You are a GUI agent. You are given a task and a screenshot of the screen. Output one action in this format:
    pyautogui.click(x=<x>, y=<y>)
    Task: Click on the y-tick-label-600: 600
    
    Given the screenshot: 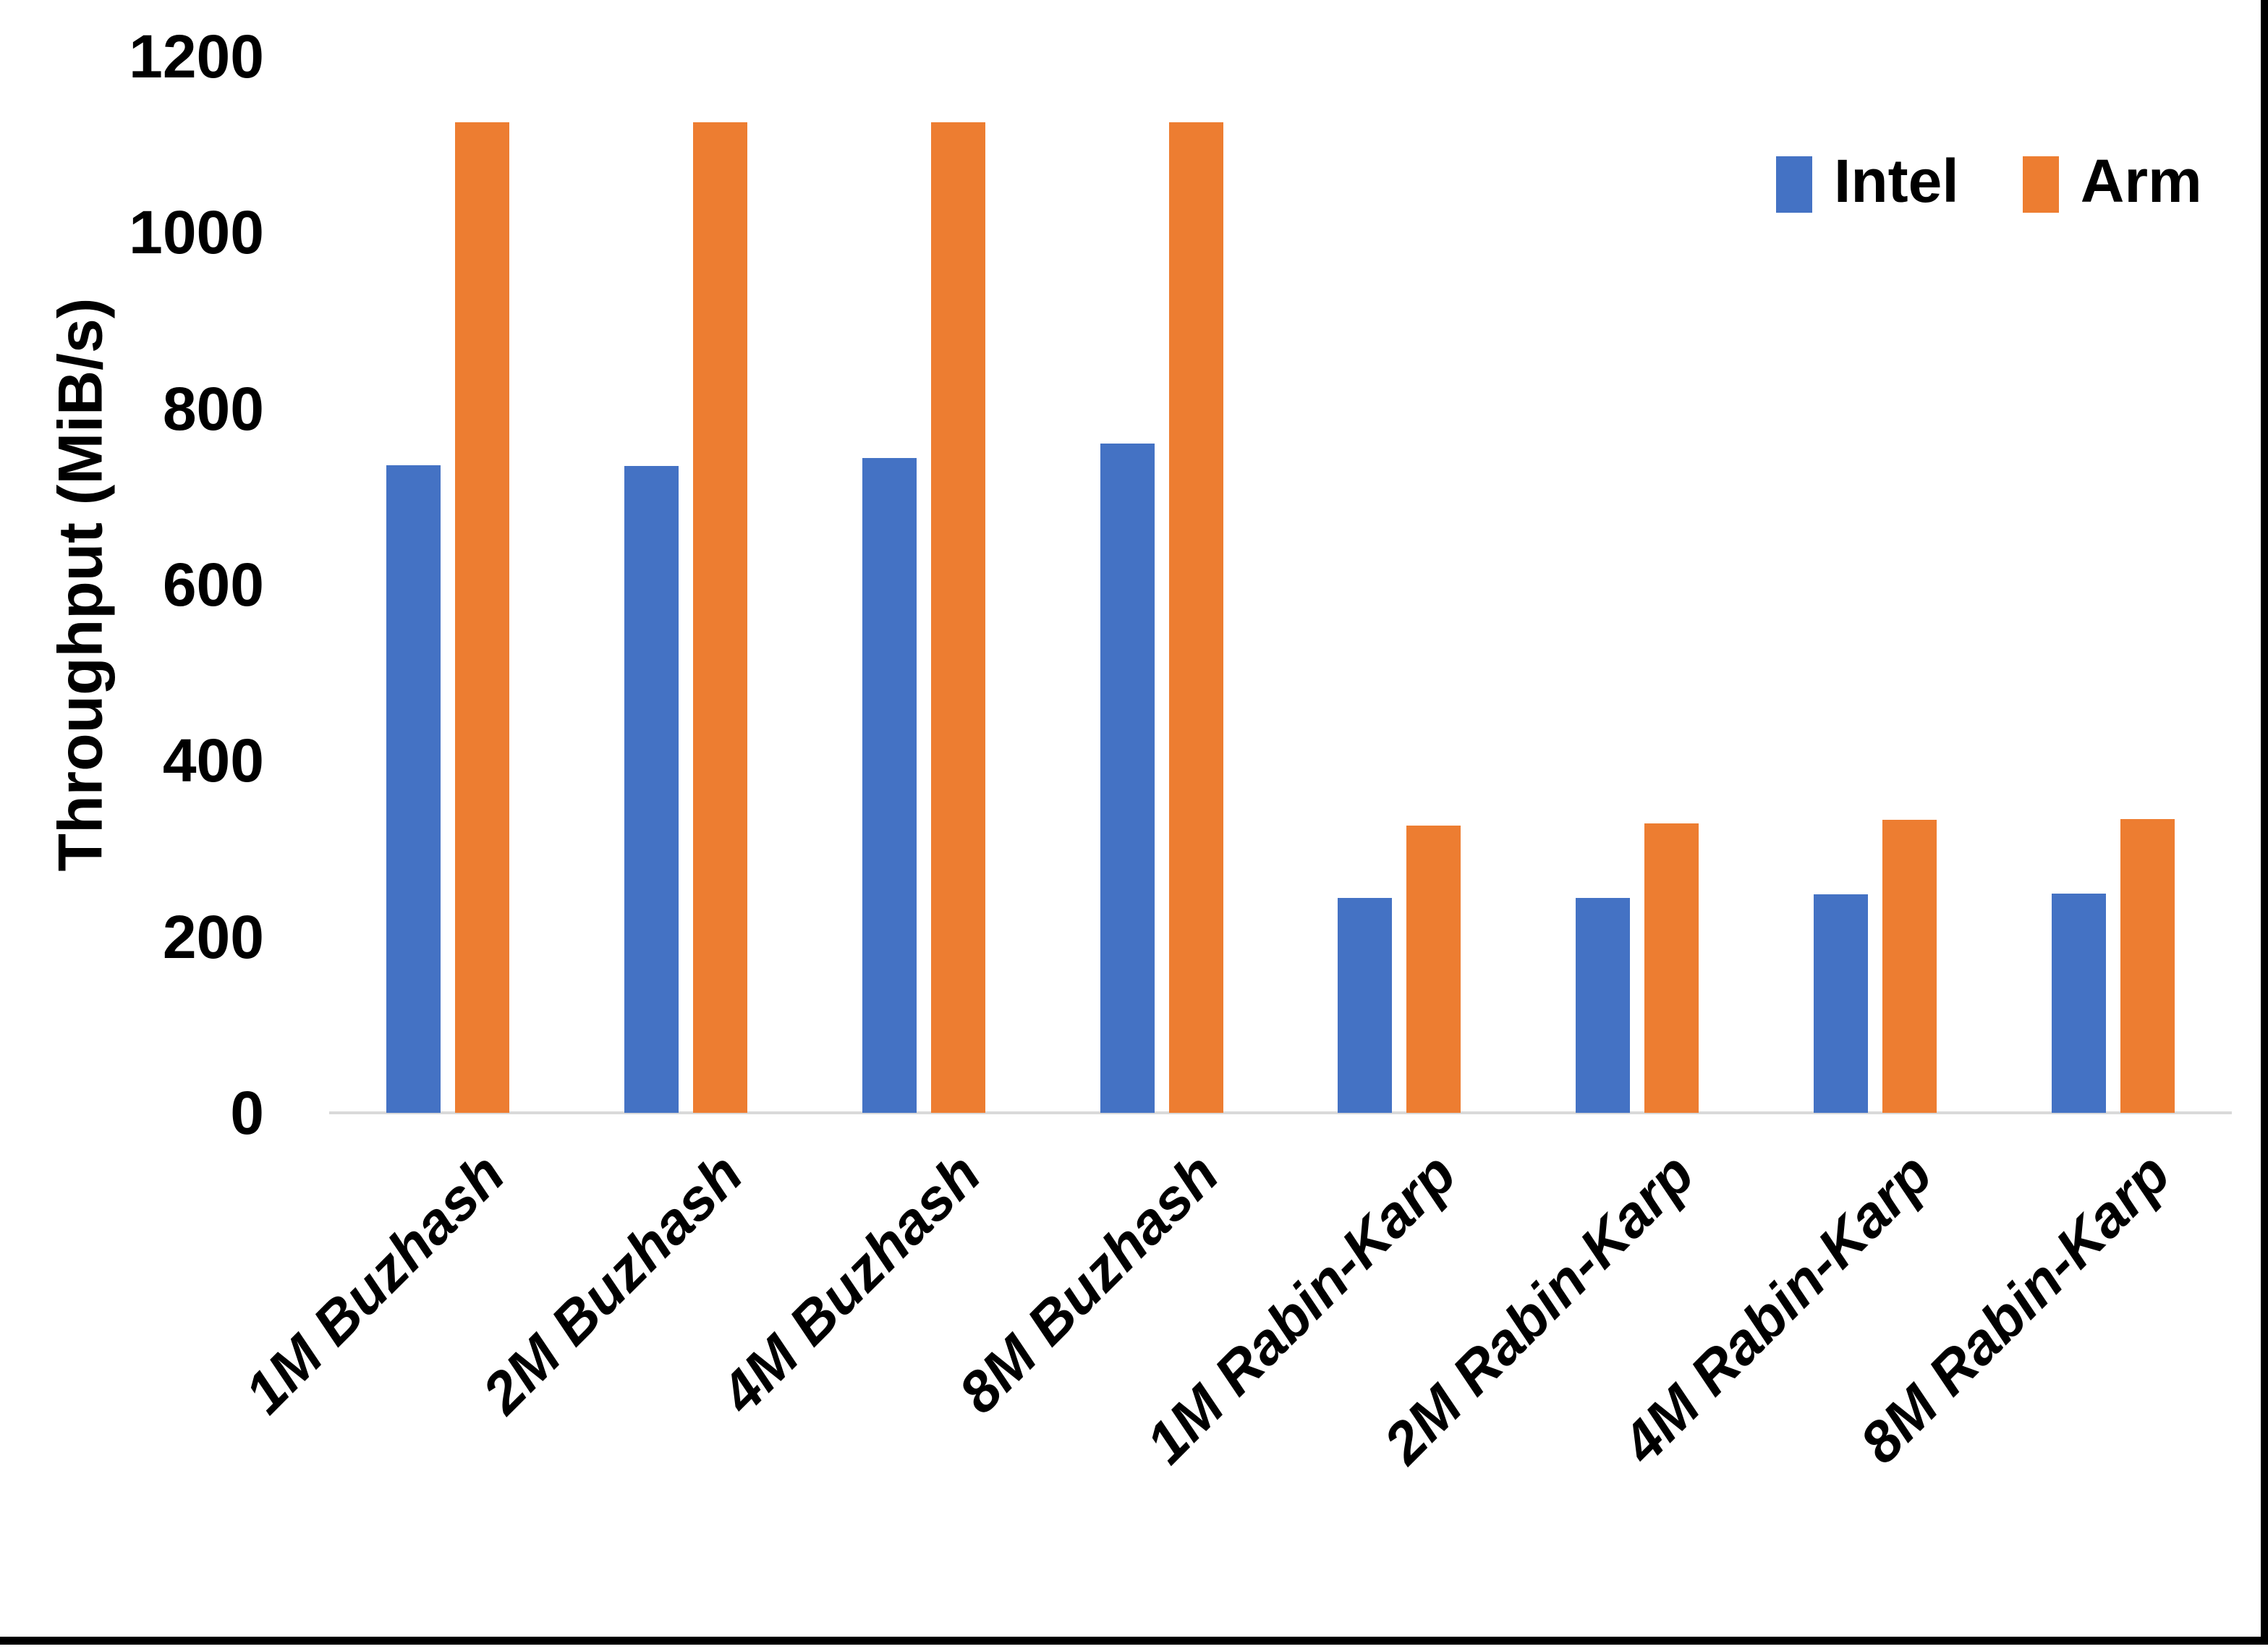 What is the action you would take?
    pyautogui.click(x=213, y=585)
    